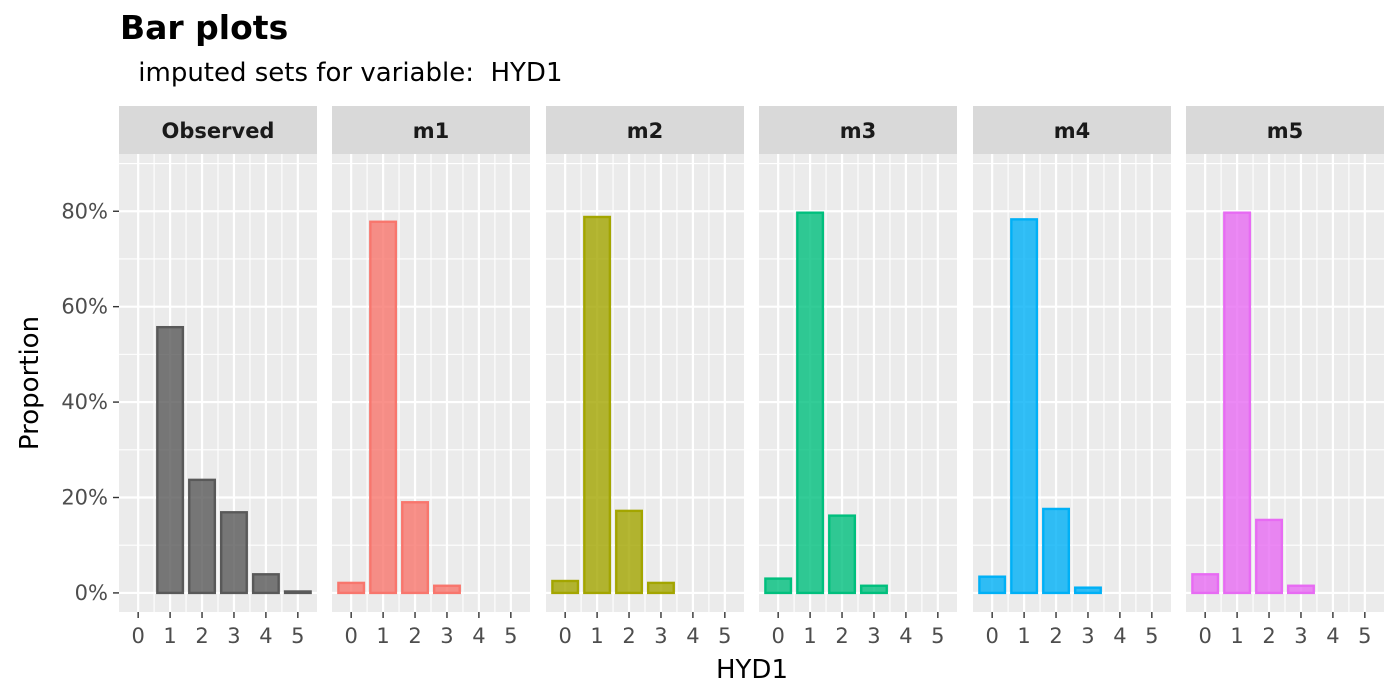  I want to click on x-axis-title: HYD1, so click(752, 670).